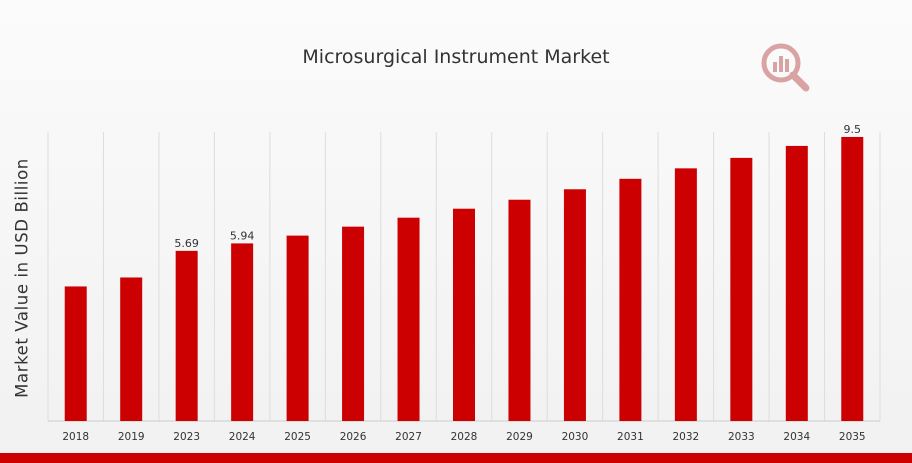 The width and height of the screenshot is (912, 463). Describe the element at coordinates (456, 57) in the screenshot. I see `chart-title: Microsurgical Instrument Market` at that location.